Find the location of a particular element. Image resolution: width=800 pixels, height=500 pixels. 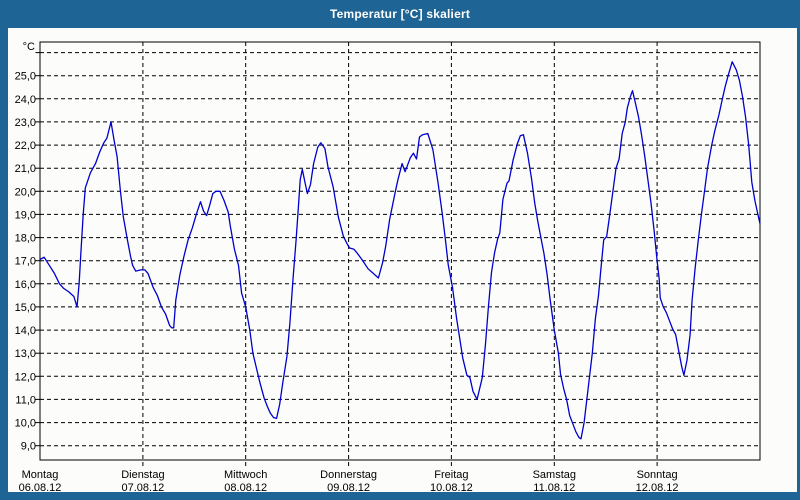

window-title: Temperatur [°C] skaliert is located at coordinates (400, 14).